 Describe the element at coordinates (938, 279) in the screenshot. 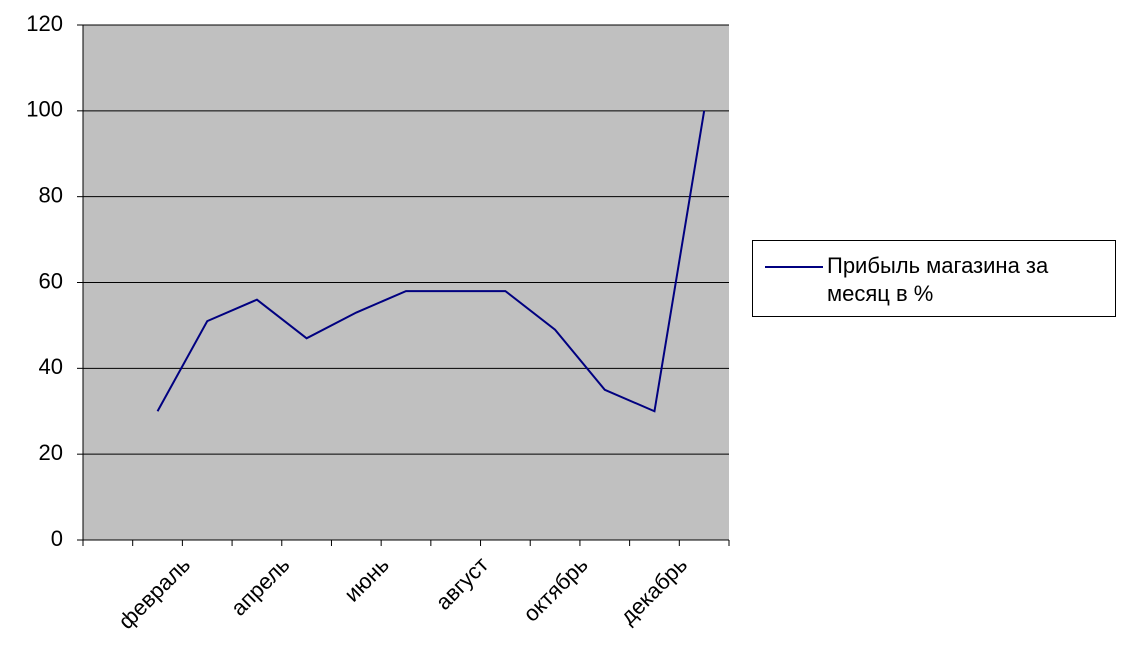

I see `legend-label: Прибыль магазина за месяц в %` at that location.